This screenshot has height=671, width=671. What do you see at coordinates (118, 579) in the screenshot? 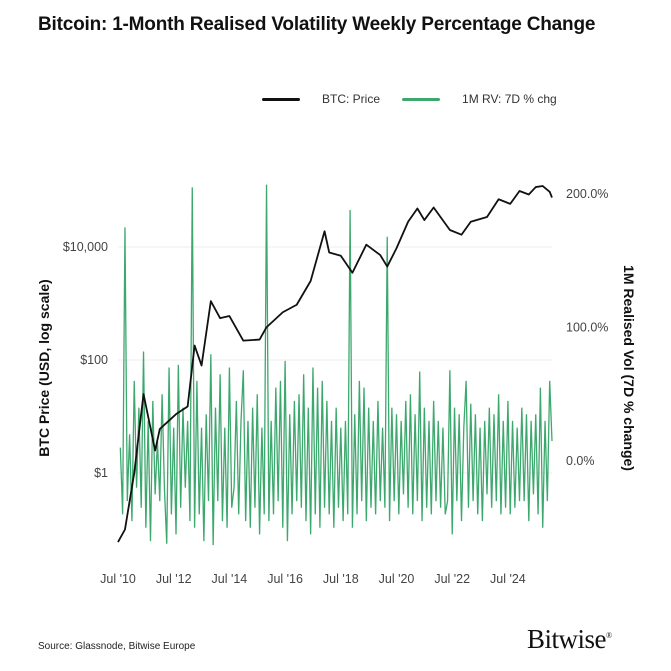
I see `x-tick-label: Jul '10` at bounding box center [118, 579].